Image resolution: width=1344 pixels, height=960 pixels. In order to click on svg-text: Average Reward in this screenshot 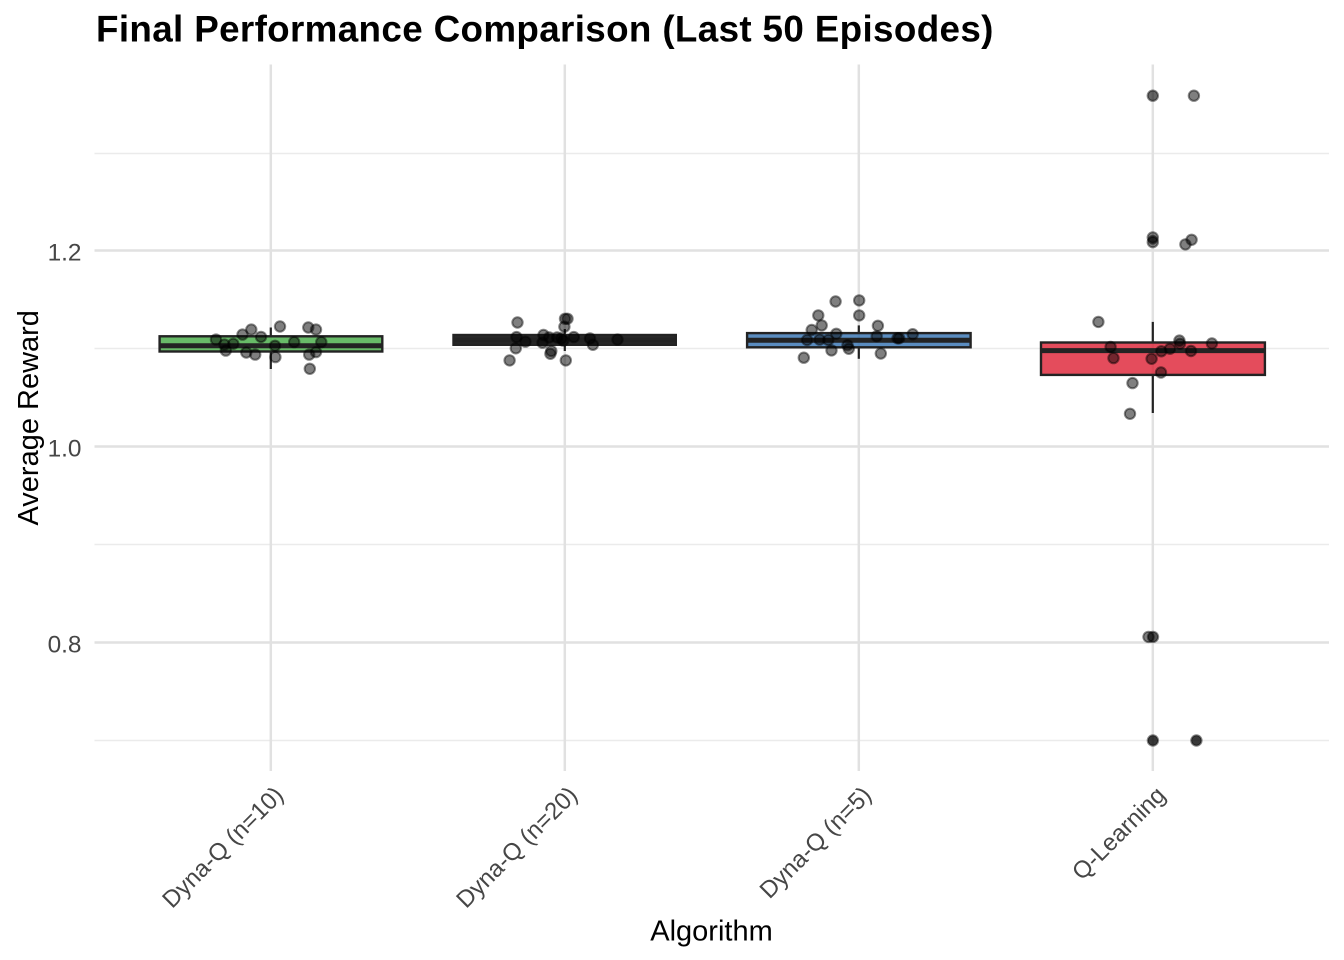, I will do `click(29, 417)`.